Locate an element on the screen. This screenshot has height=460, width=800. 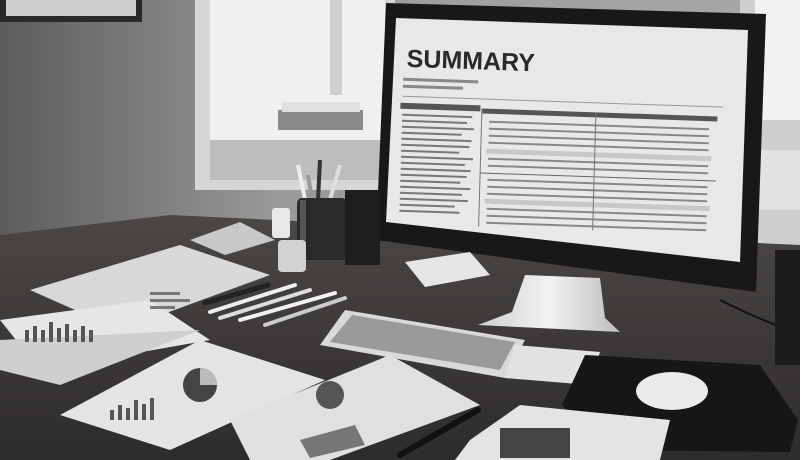
speaker is located at coordinates (362, 227).